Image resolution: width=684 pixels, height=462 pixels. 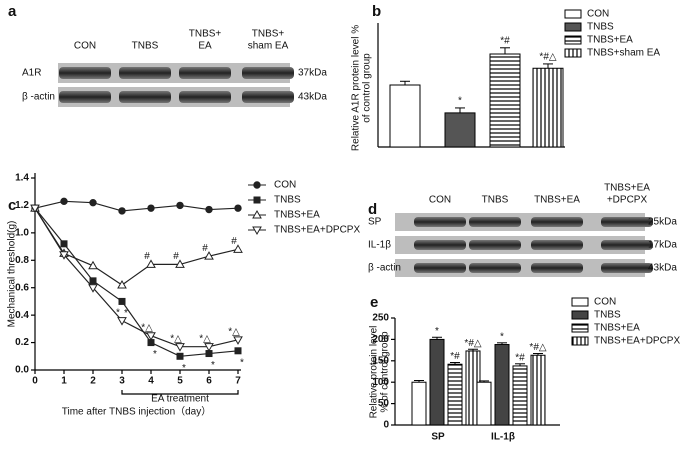 What do you see at coordinates (662, 222) in the screenshot?
I see `size-label: 25kDa` at bounding box center [662, 222].